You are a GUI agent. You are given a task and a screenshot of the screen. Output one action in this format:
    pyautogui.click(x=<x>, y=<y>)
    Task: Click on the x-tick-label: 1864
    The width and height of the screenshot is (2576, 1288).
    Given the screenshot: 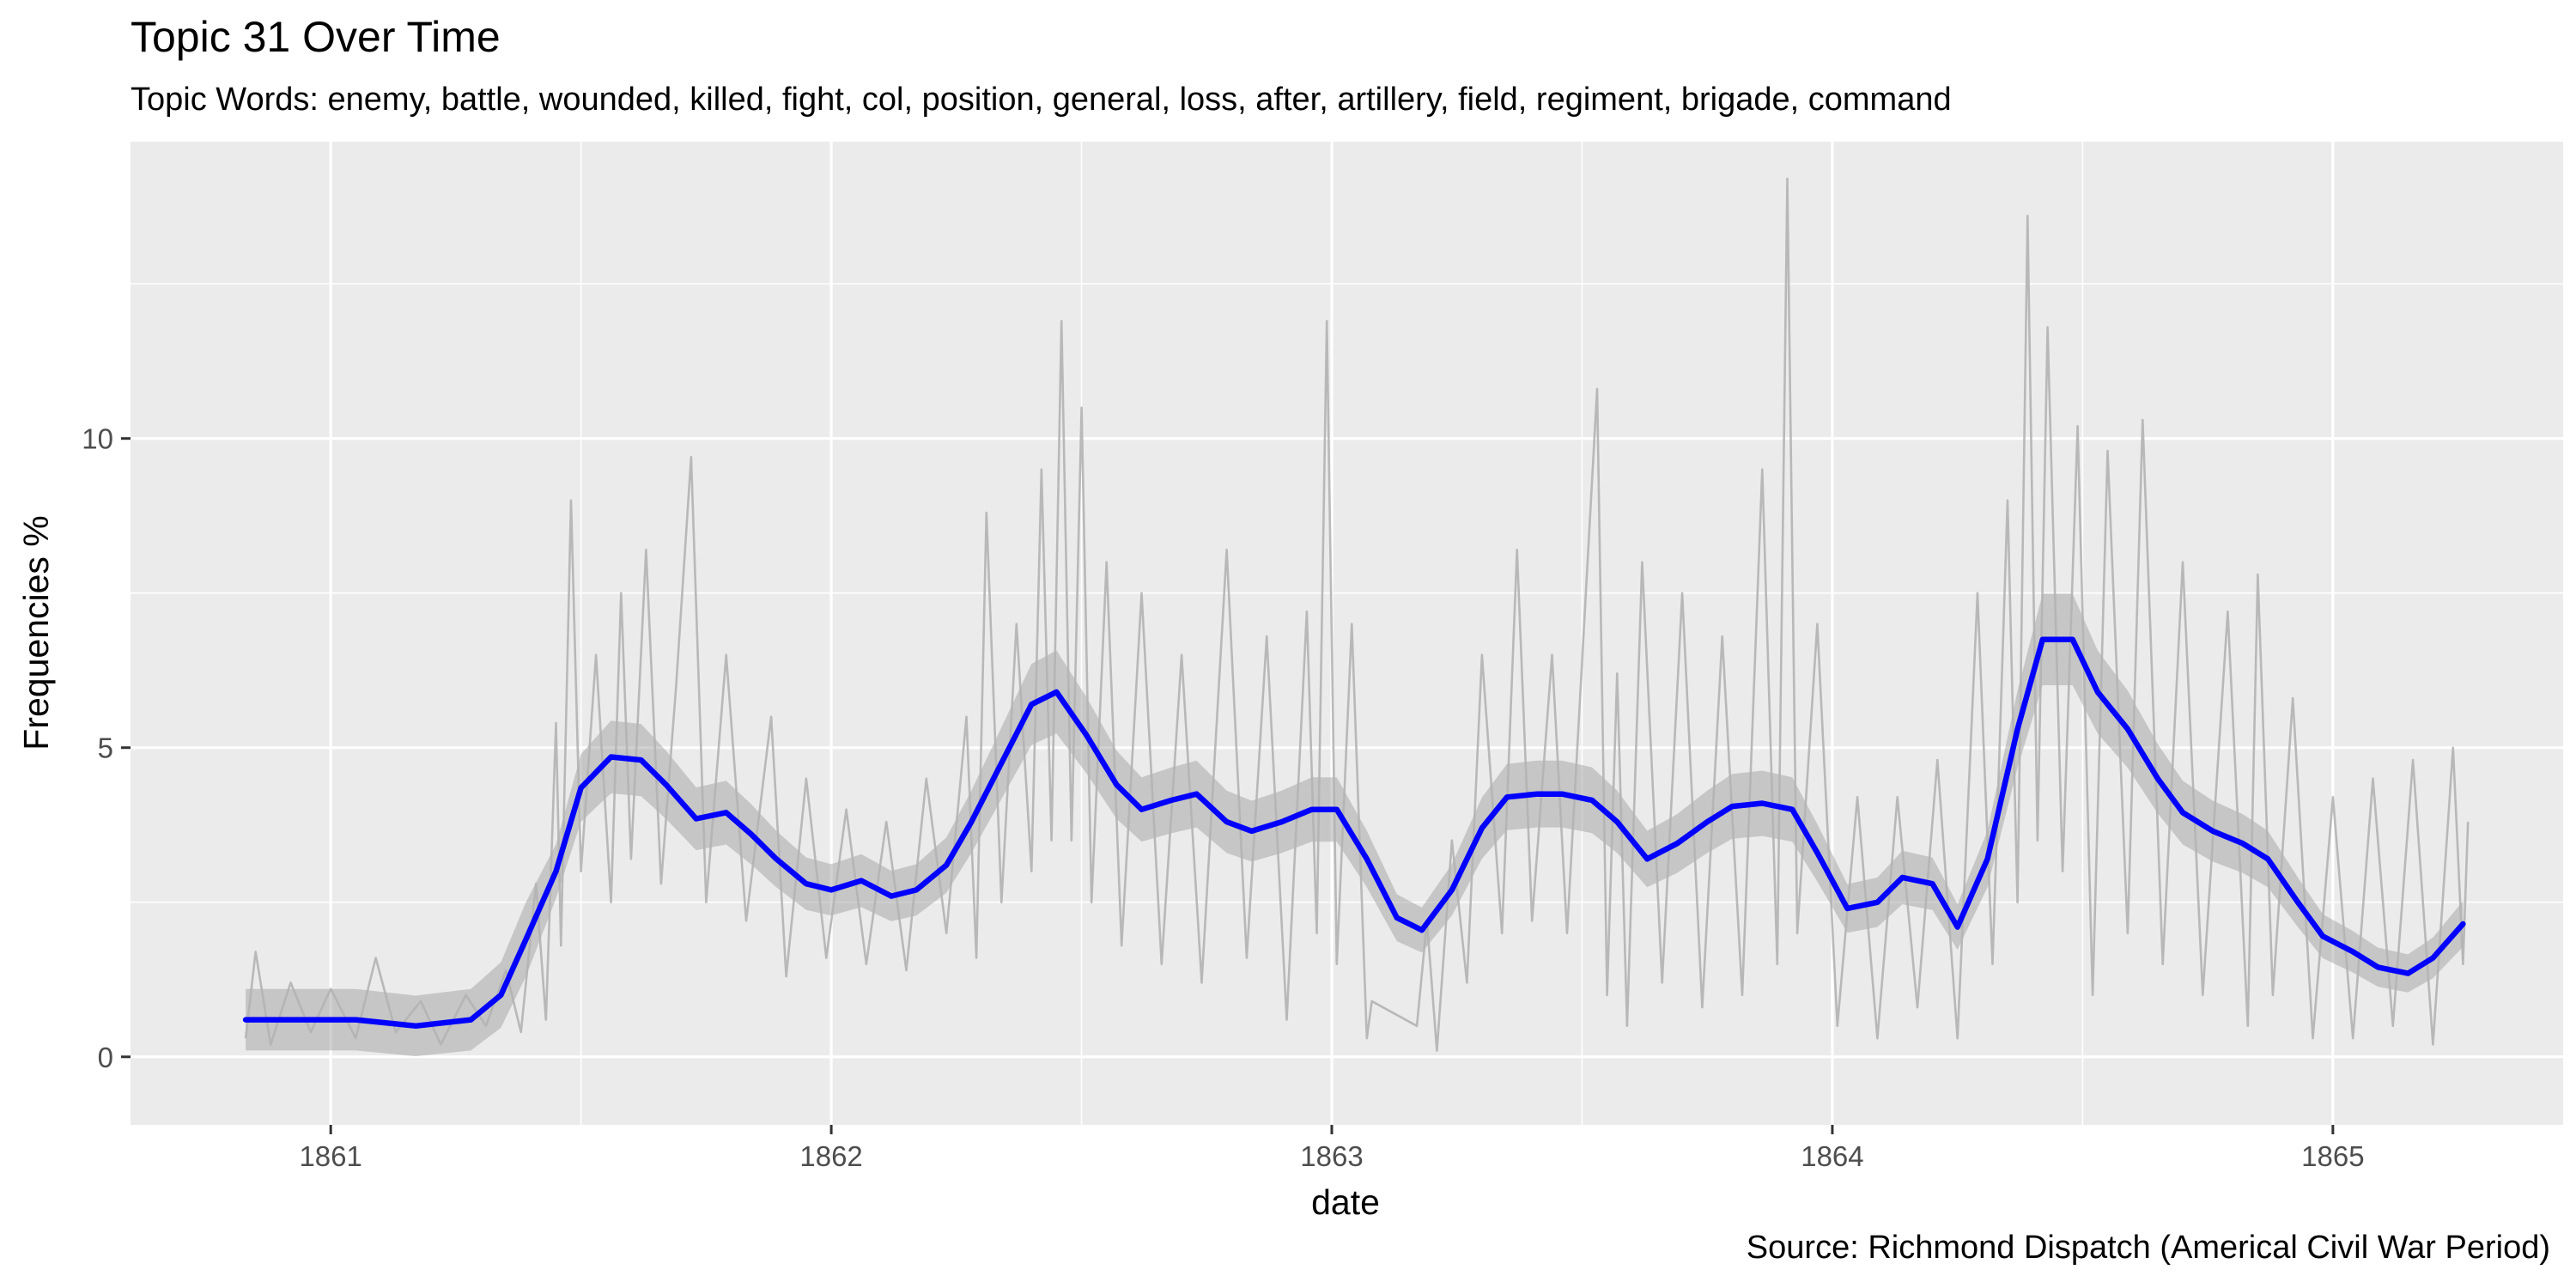 What is the action you would take?
    pyautogui.click(x=1832, y=1156)
    